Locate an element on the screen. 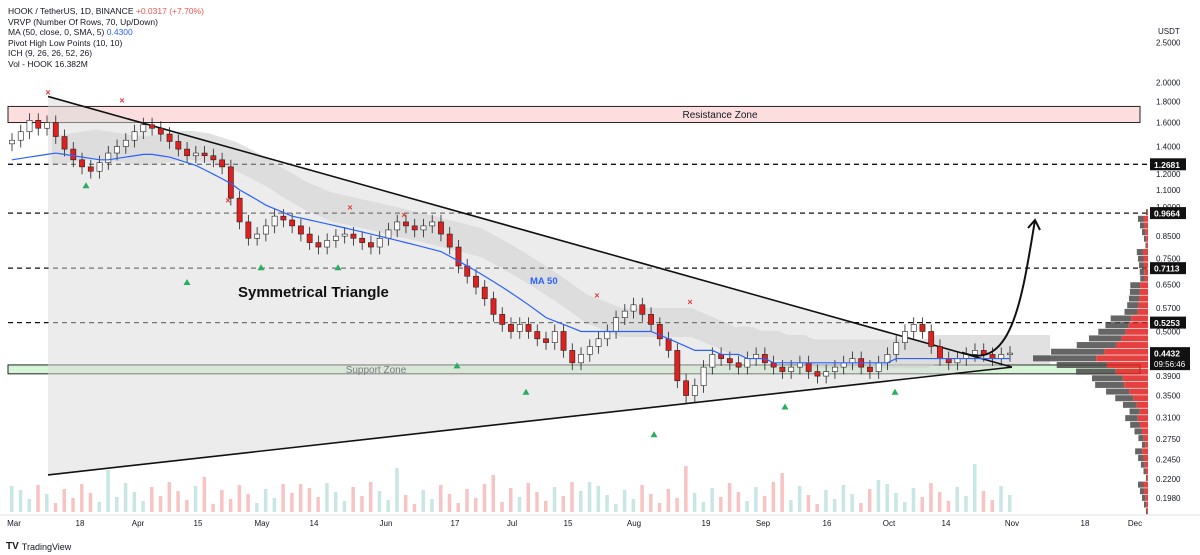 The image size is (1200, 555). indicator-ma: MA (50, close, 0, SMA, 5) 0.4300 is located at coordinates (106, 32).